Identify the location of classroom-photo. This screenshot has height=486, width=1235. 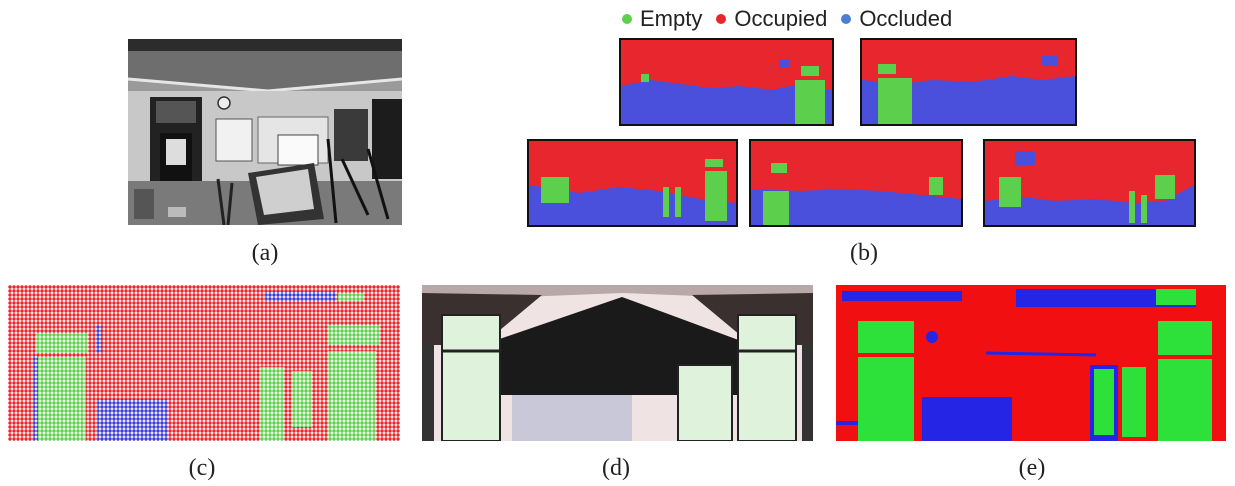
(265, 132).